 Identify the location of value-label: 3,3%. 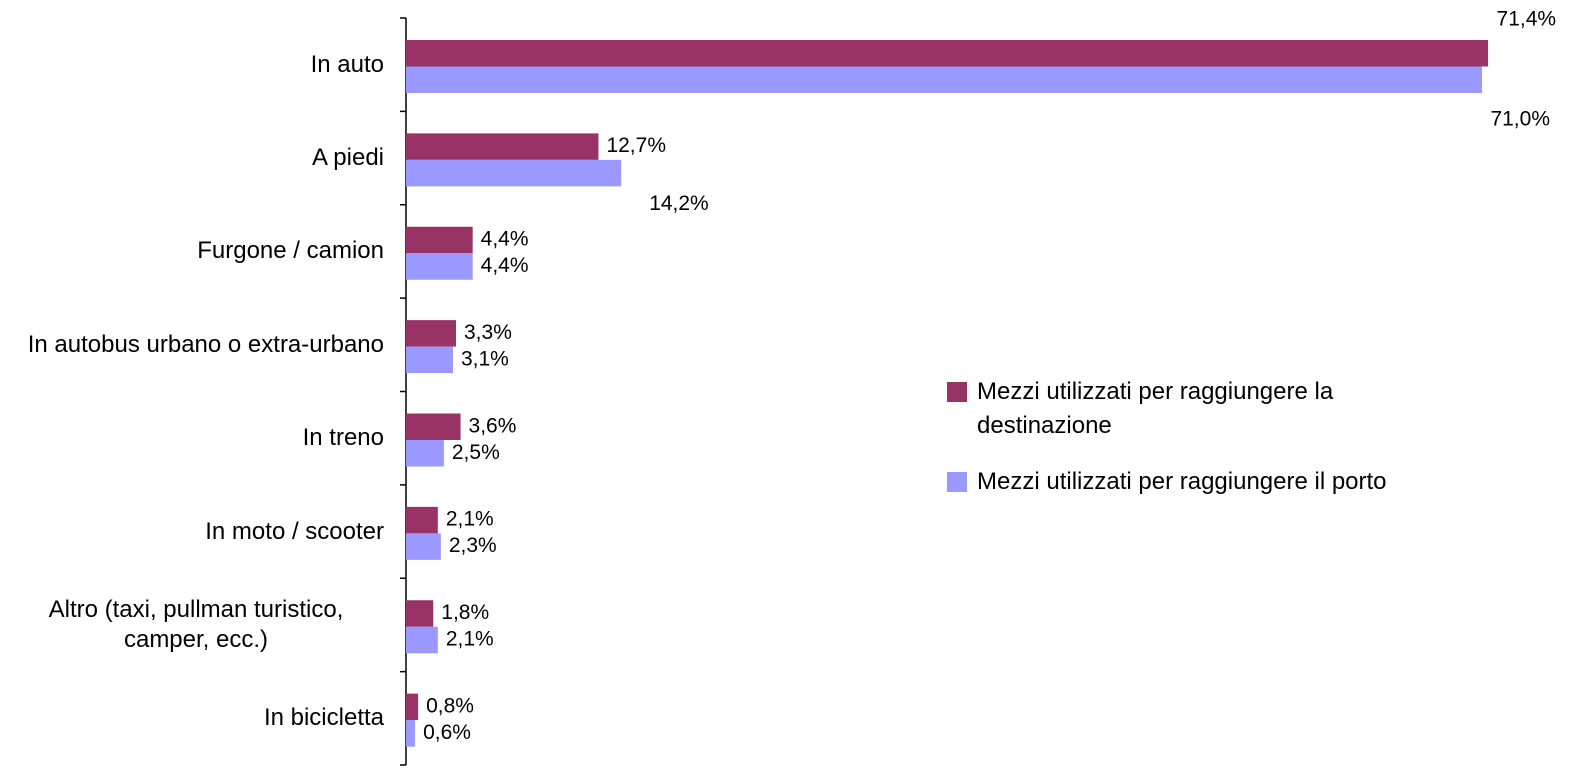
(488, 332).